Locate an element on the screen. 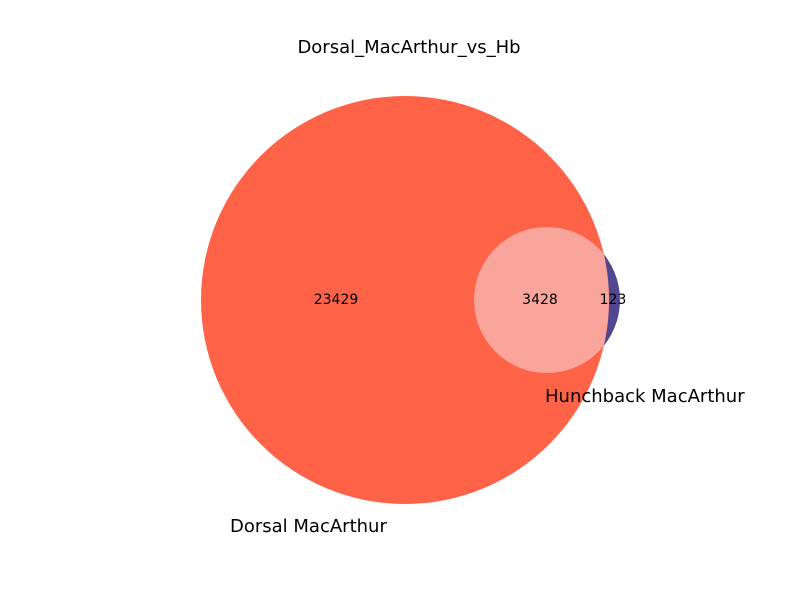  set-a-label: Dorsal MacArthur is located at coordinates (308, 526).